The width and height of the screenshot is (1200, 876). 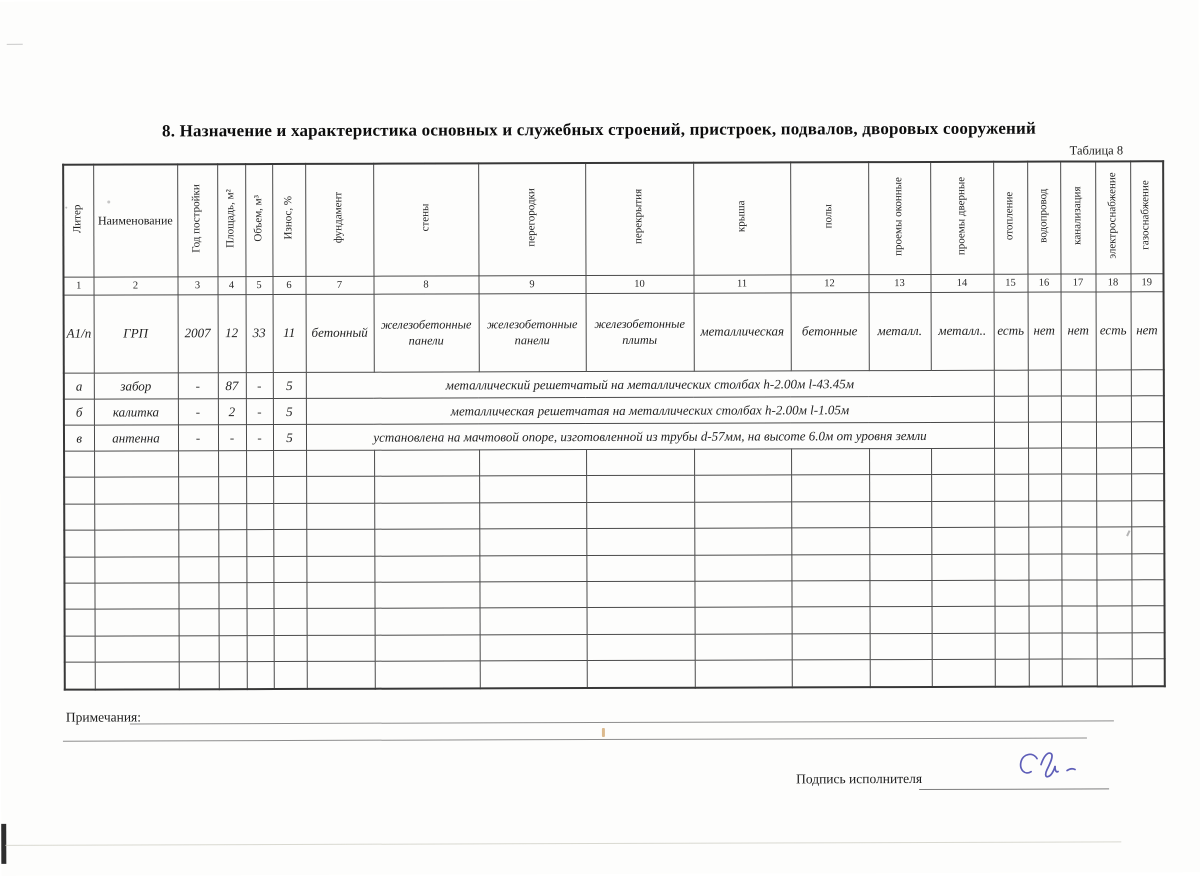 What do you see at coordinates (197, 333) in the screenshot?
I see `cell-year: 2007` at bounding box center [197, 333].